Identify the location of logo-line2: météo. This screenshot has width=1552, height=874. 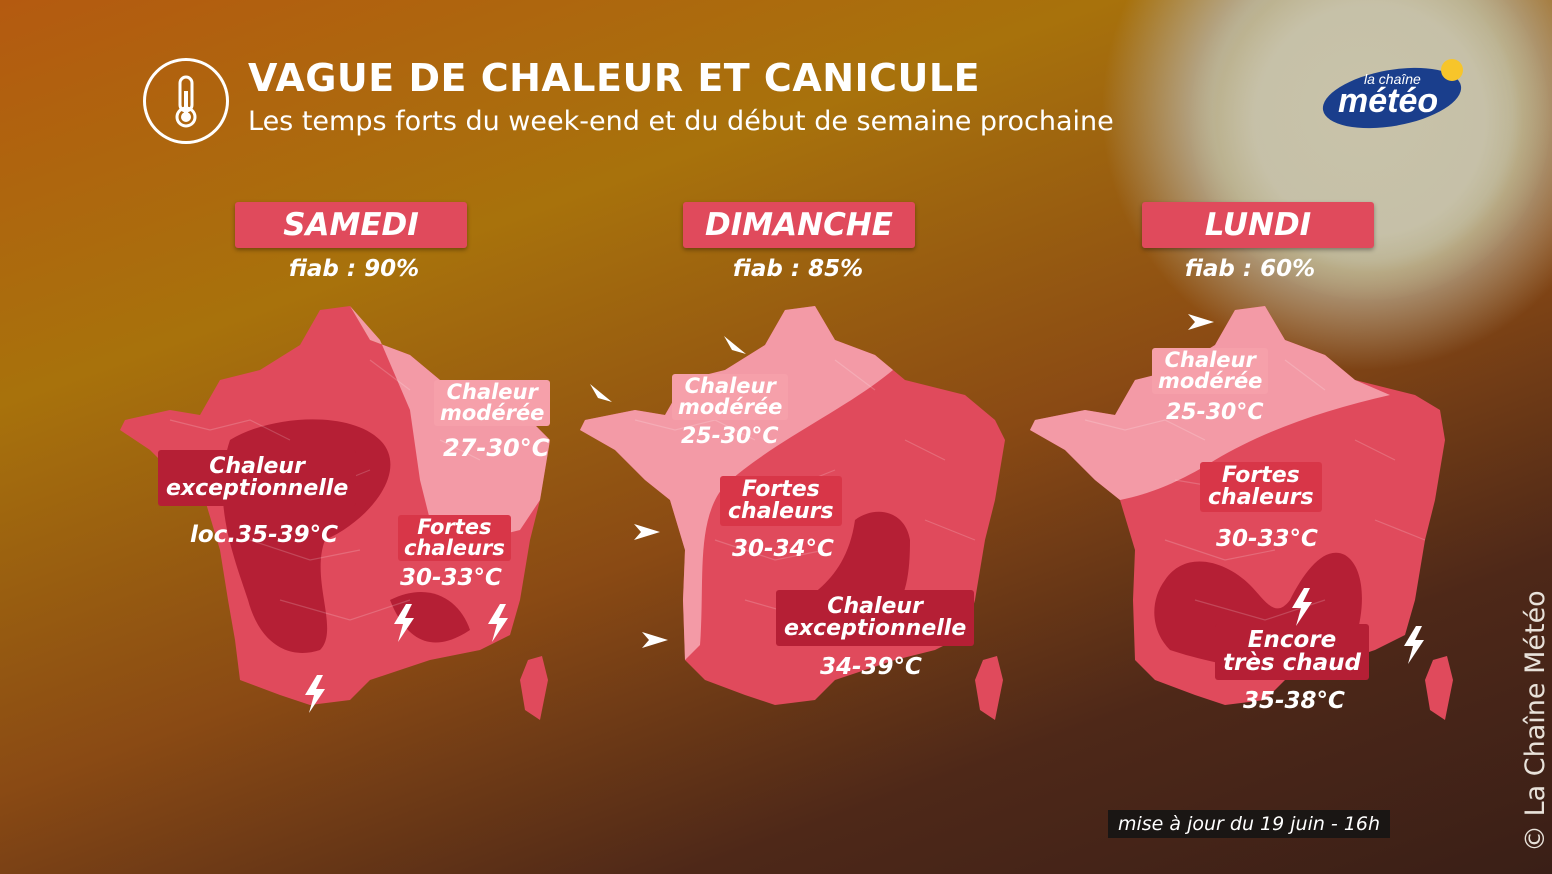
(1388, 101).